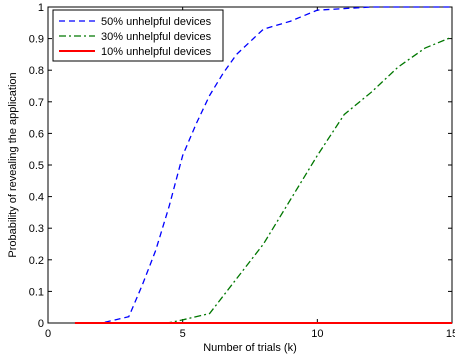 The width and height of the screenshot is (455, 360). What do you see at coordinates (41, 324) in the screenshot?
I see `y-tick-label: 0` at bounding box center [41, 324].